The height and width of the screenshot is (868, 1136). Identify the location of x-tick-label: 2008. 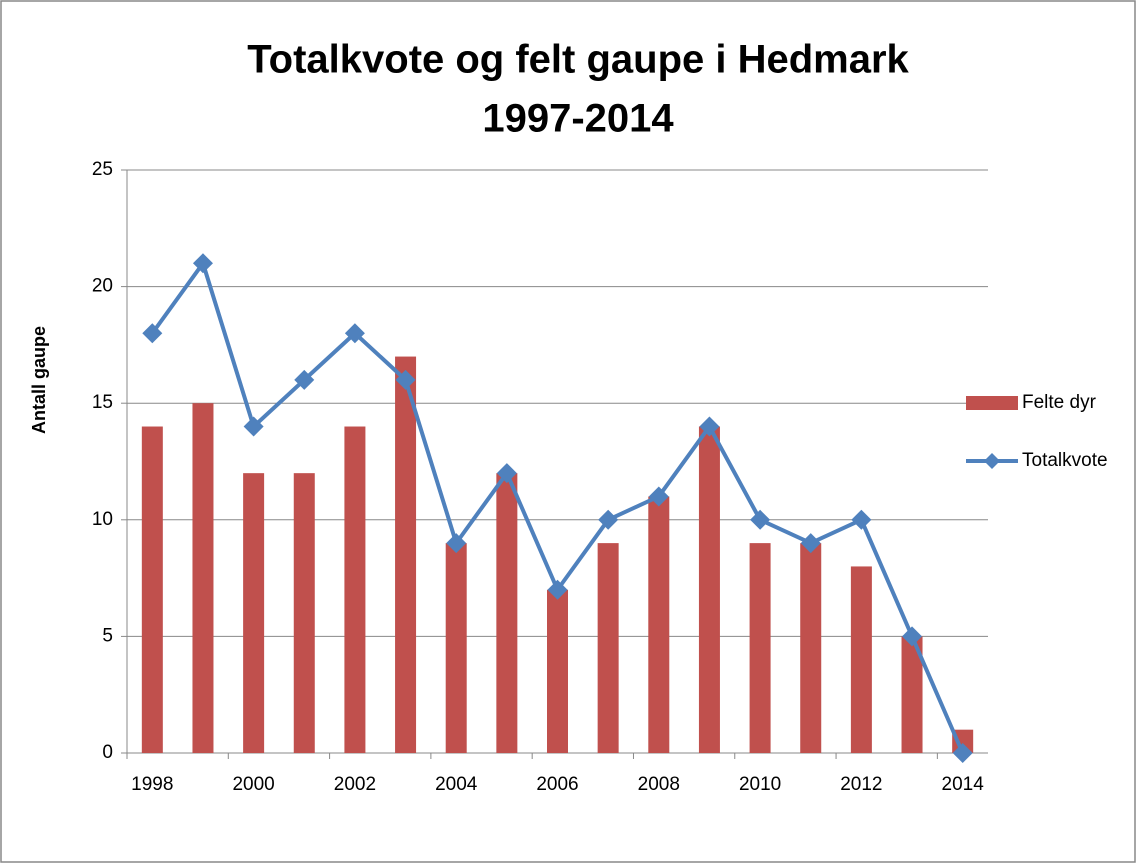
(659, 784).